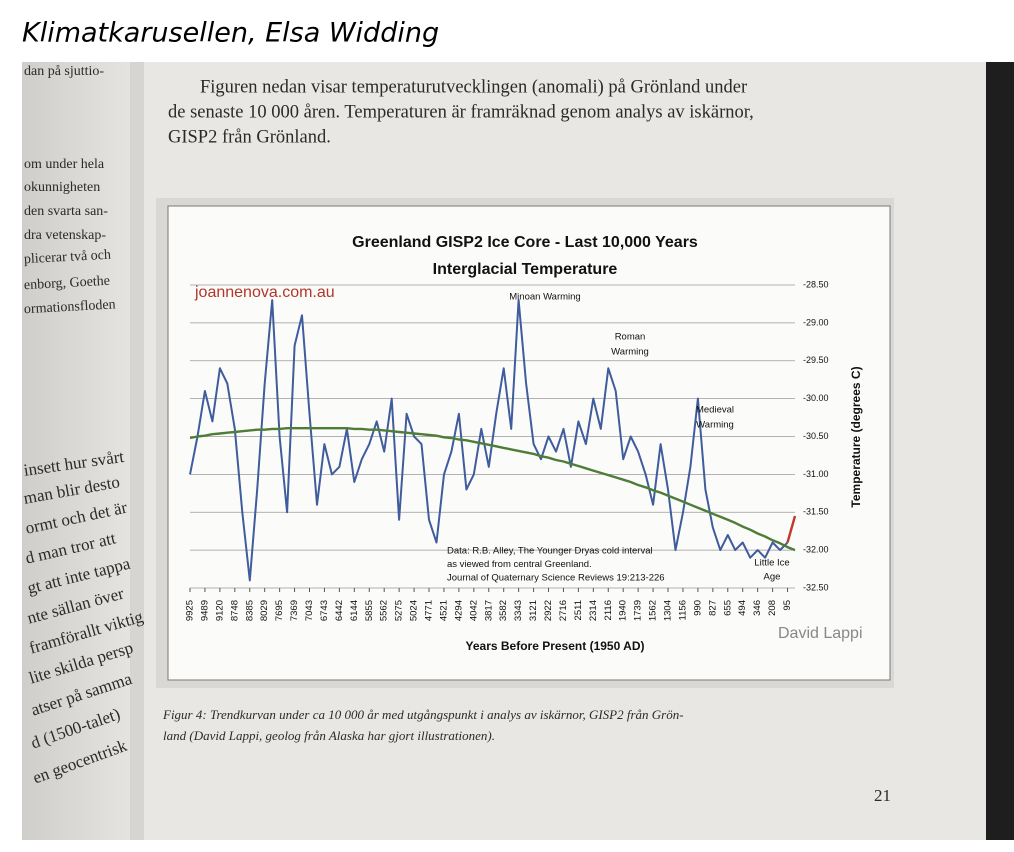 The width and height of the screenshot is (1014, 852). What do you see at coordinates (816, 587) in the screenshot?
I see `y-tick-label: -32.50` at bounding box center [816, 587].